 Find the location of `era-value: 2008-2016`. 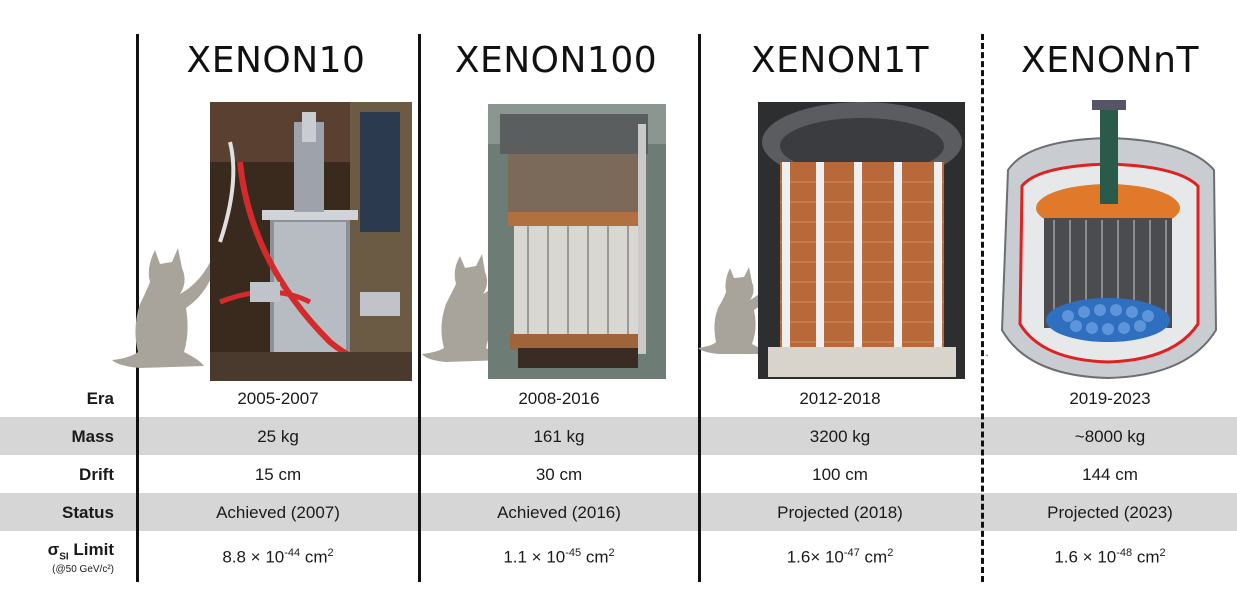

era-value: 2008-2016 is located at coordinates (559, 398).